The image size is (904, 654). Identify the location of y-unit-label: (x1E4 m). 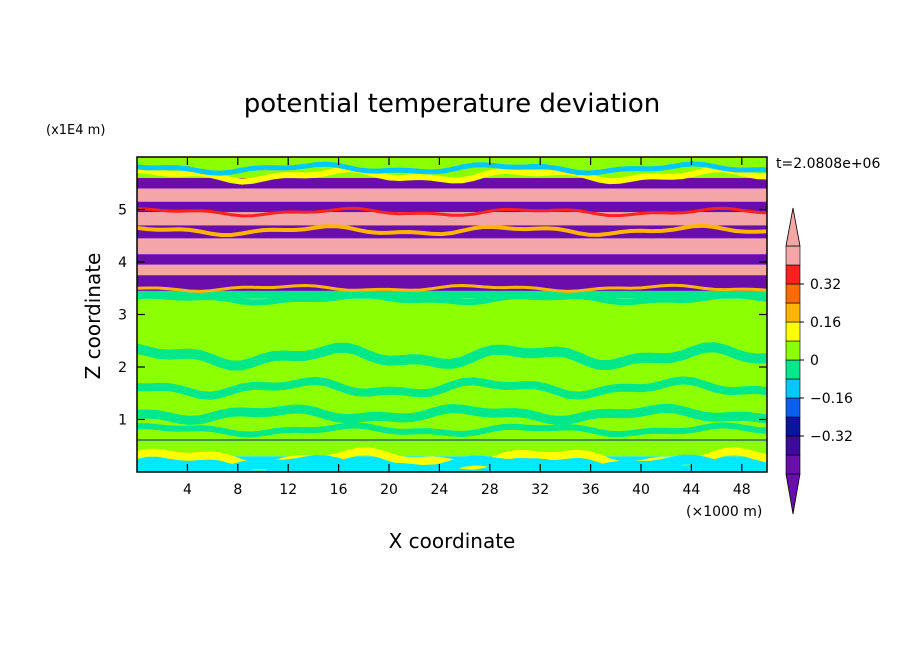
(75, 130).